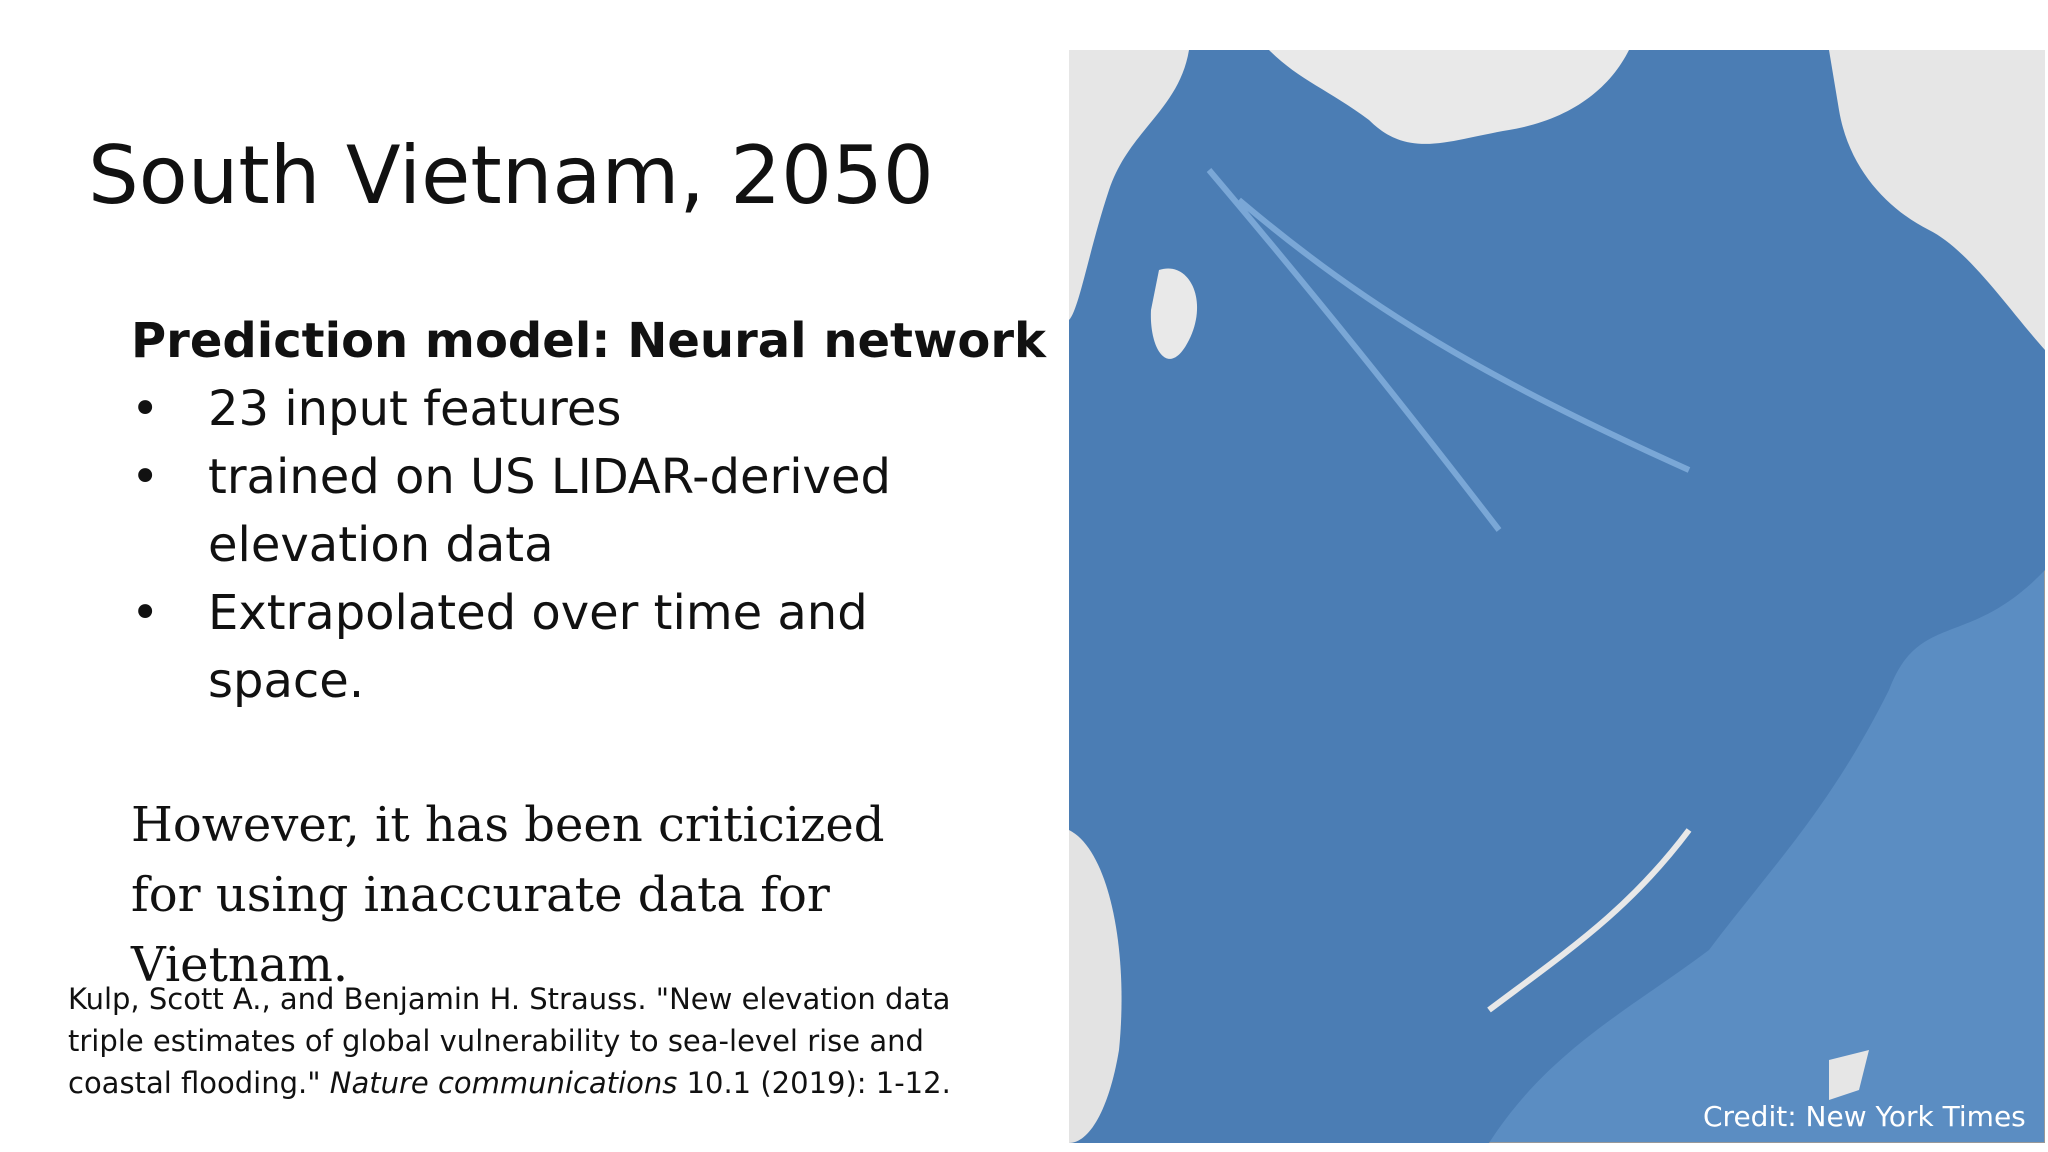  What do you see at coordinates (511, 409) in the screenshot?
I see `bullet: 23 input features` at bounding box center [511, 409].